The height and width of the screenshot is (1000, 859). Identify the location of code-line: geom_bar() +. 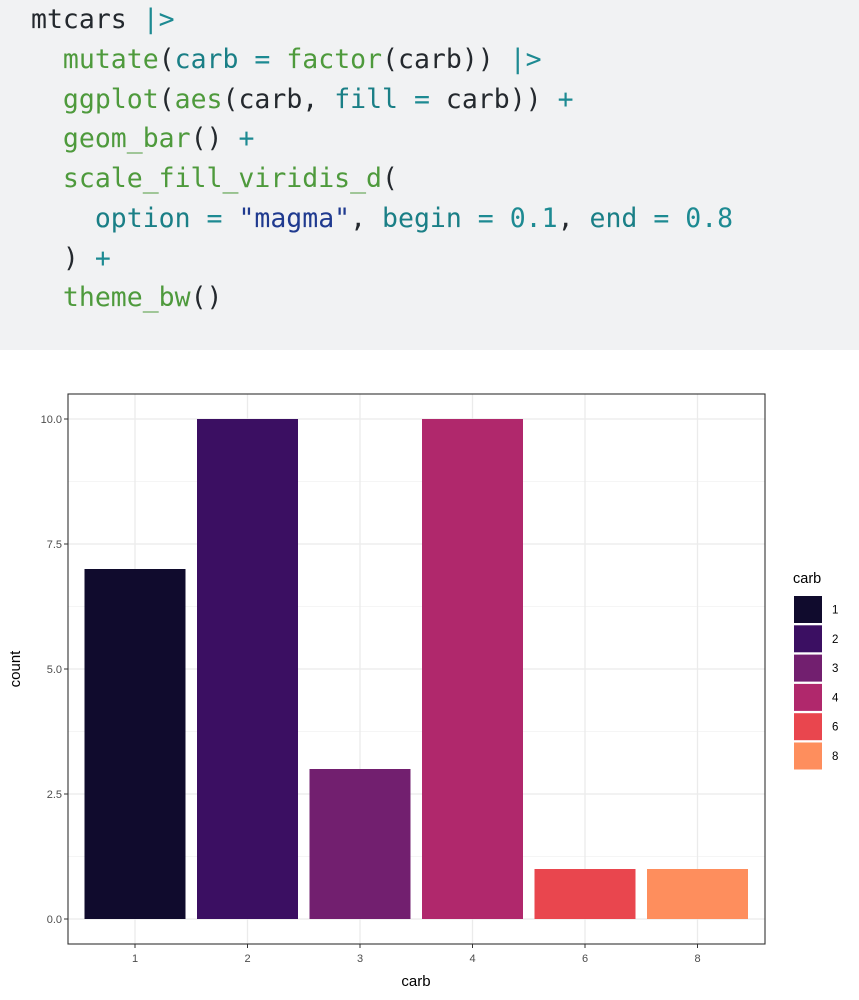
(142, 139).